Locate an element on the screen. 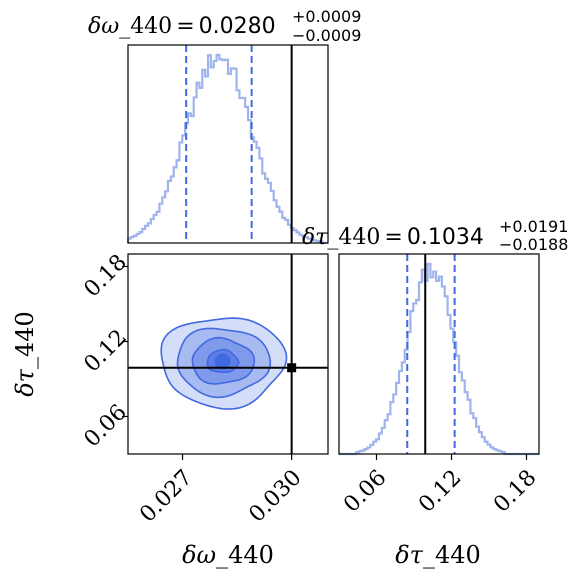  title-dt-eq: = is located at coordinates (393, 237).